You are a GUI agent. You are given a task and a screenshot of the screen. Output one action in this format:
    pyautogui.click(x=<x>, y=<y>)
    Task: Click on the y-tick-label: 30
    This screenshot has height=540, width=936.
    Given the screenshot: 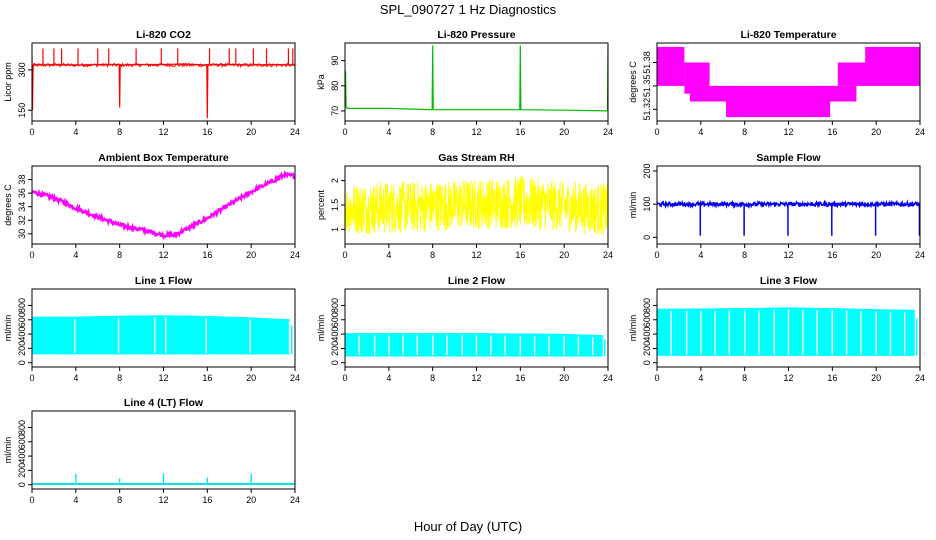 What is the action you would take?
    pyautogui.click(x=22, y=234)
    